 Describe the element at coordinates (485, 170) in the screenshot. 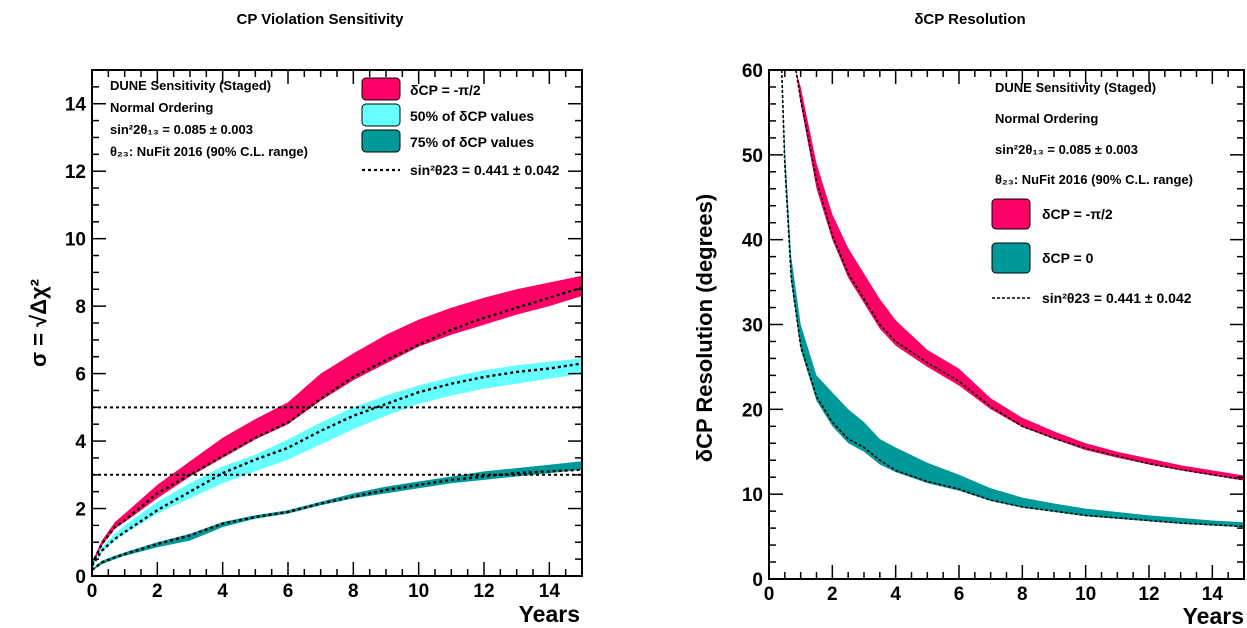

I see `left-legend-label-theta23: sin²θ23 = 0.441 ± 0.042` at that location.